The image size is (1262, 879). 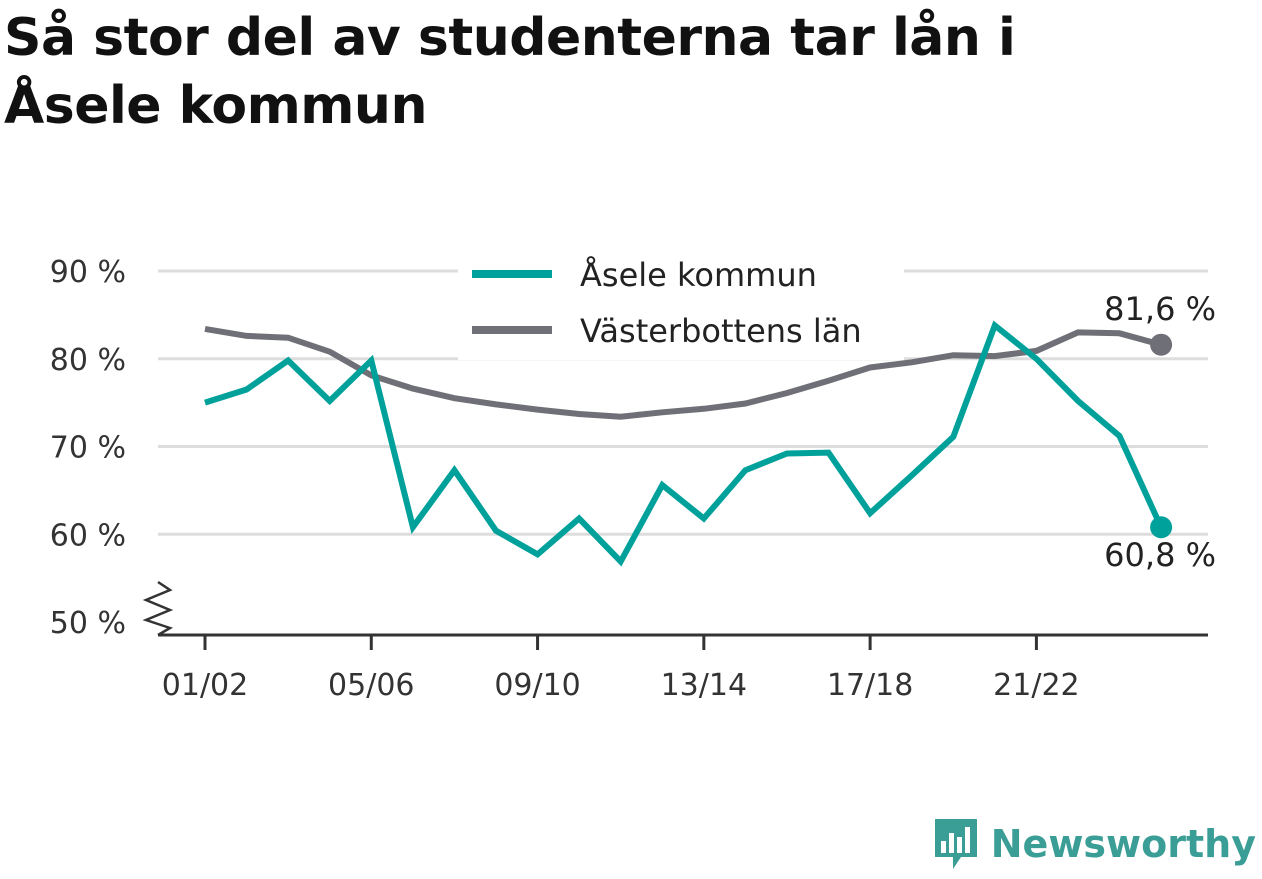 What do you see at coordinates (1160, 432) in the screenshot?
I see `end-labels: 81,6 % 60,8 %` at bounding box center [1160, 432].